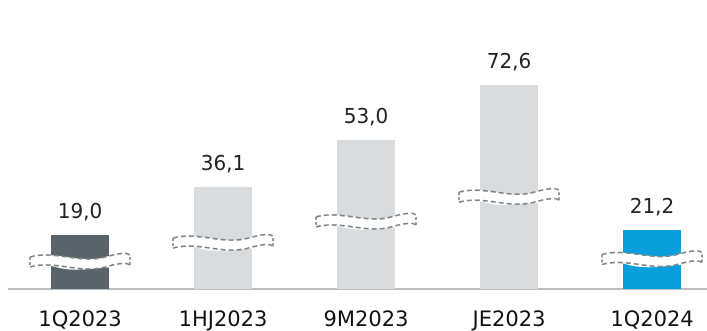  I want to click on x-tick-label: 1Q2024, so click(651, 319).